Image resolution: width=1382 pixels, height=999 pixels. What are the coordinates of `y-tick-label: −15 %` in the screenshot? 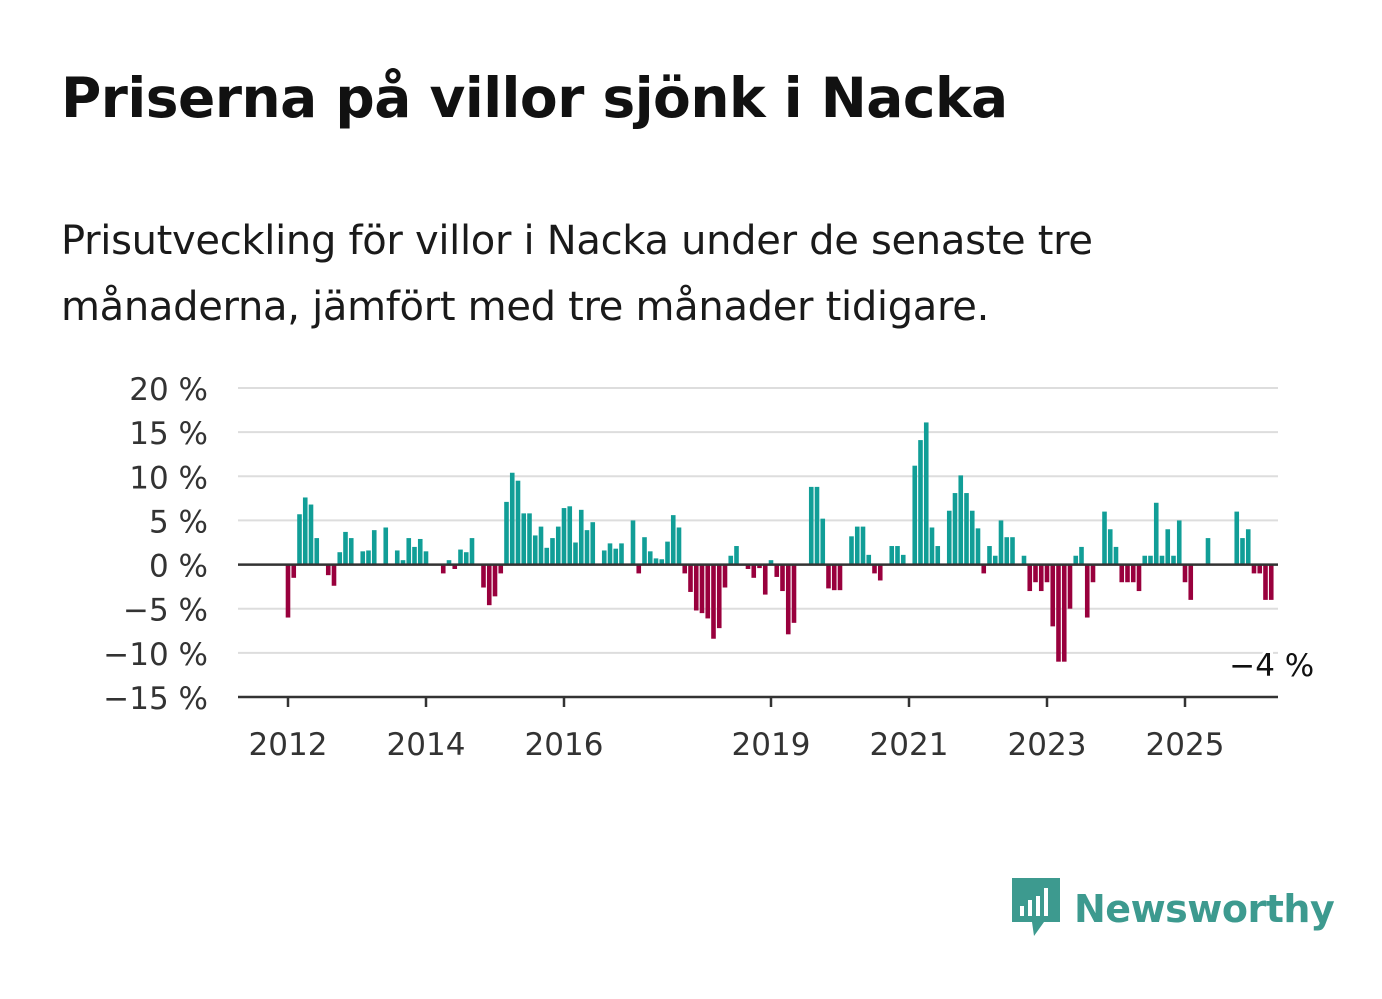 It's located at (155, 699).